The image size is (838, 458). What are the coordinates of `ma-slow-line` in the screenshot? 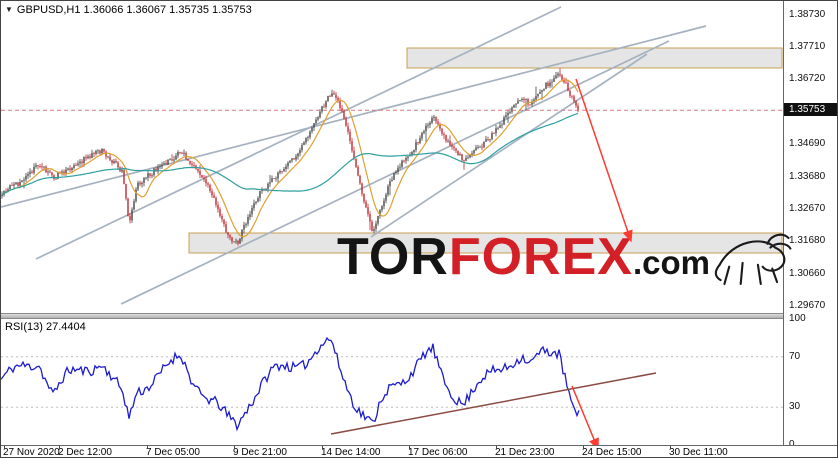 It's located at (290, 154).